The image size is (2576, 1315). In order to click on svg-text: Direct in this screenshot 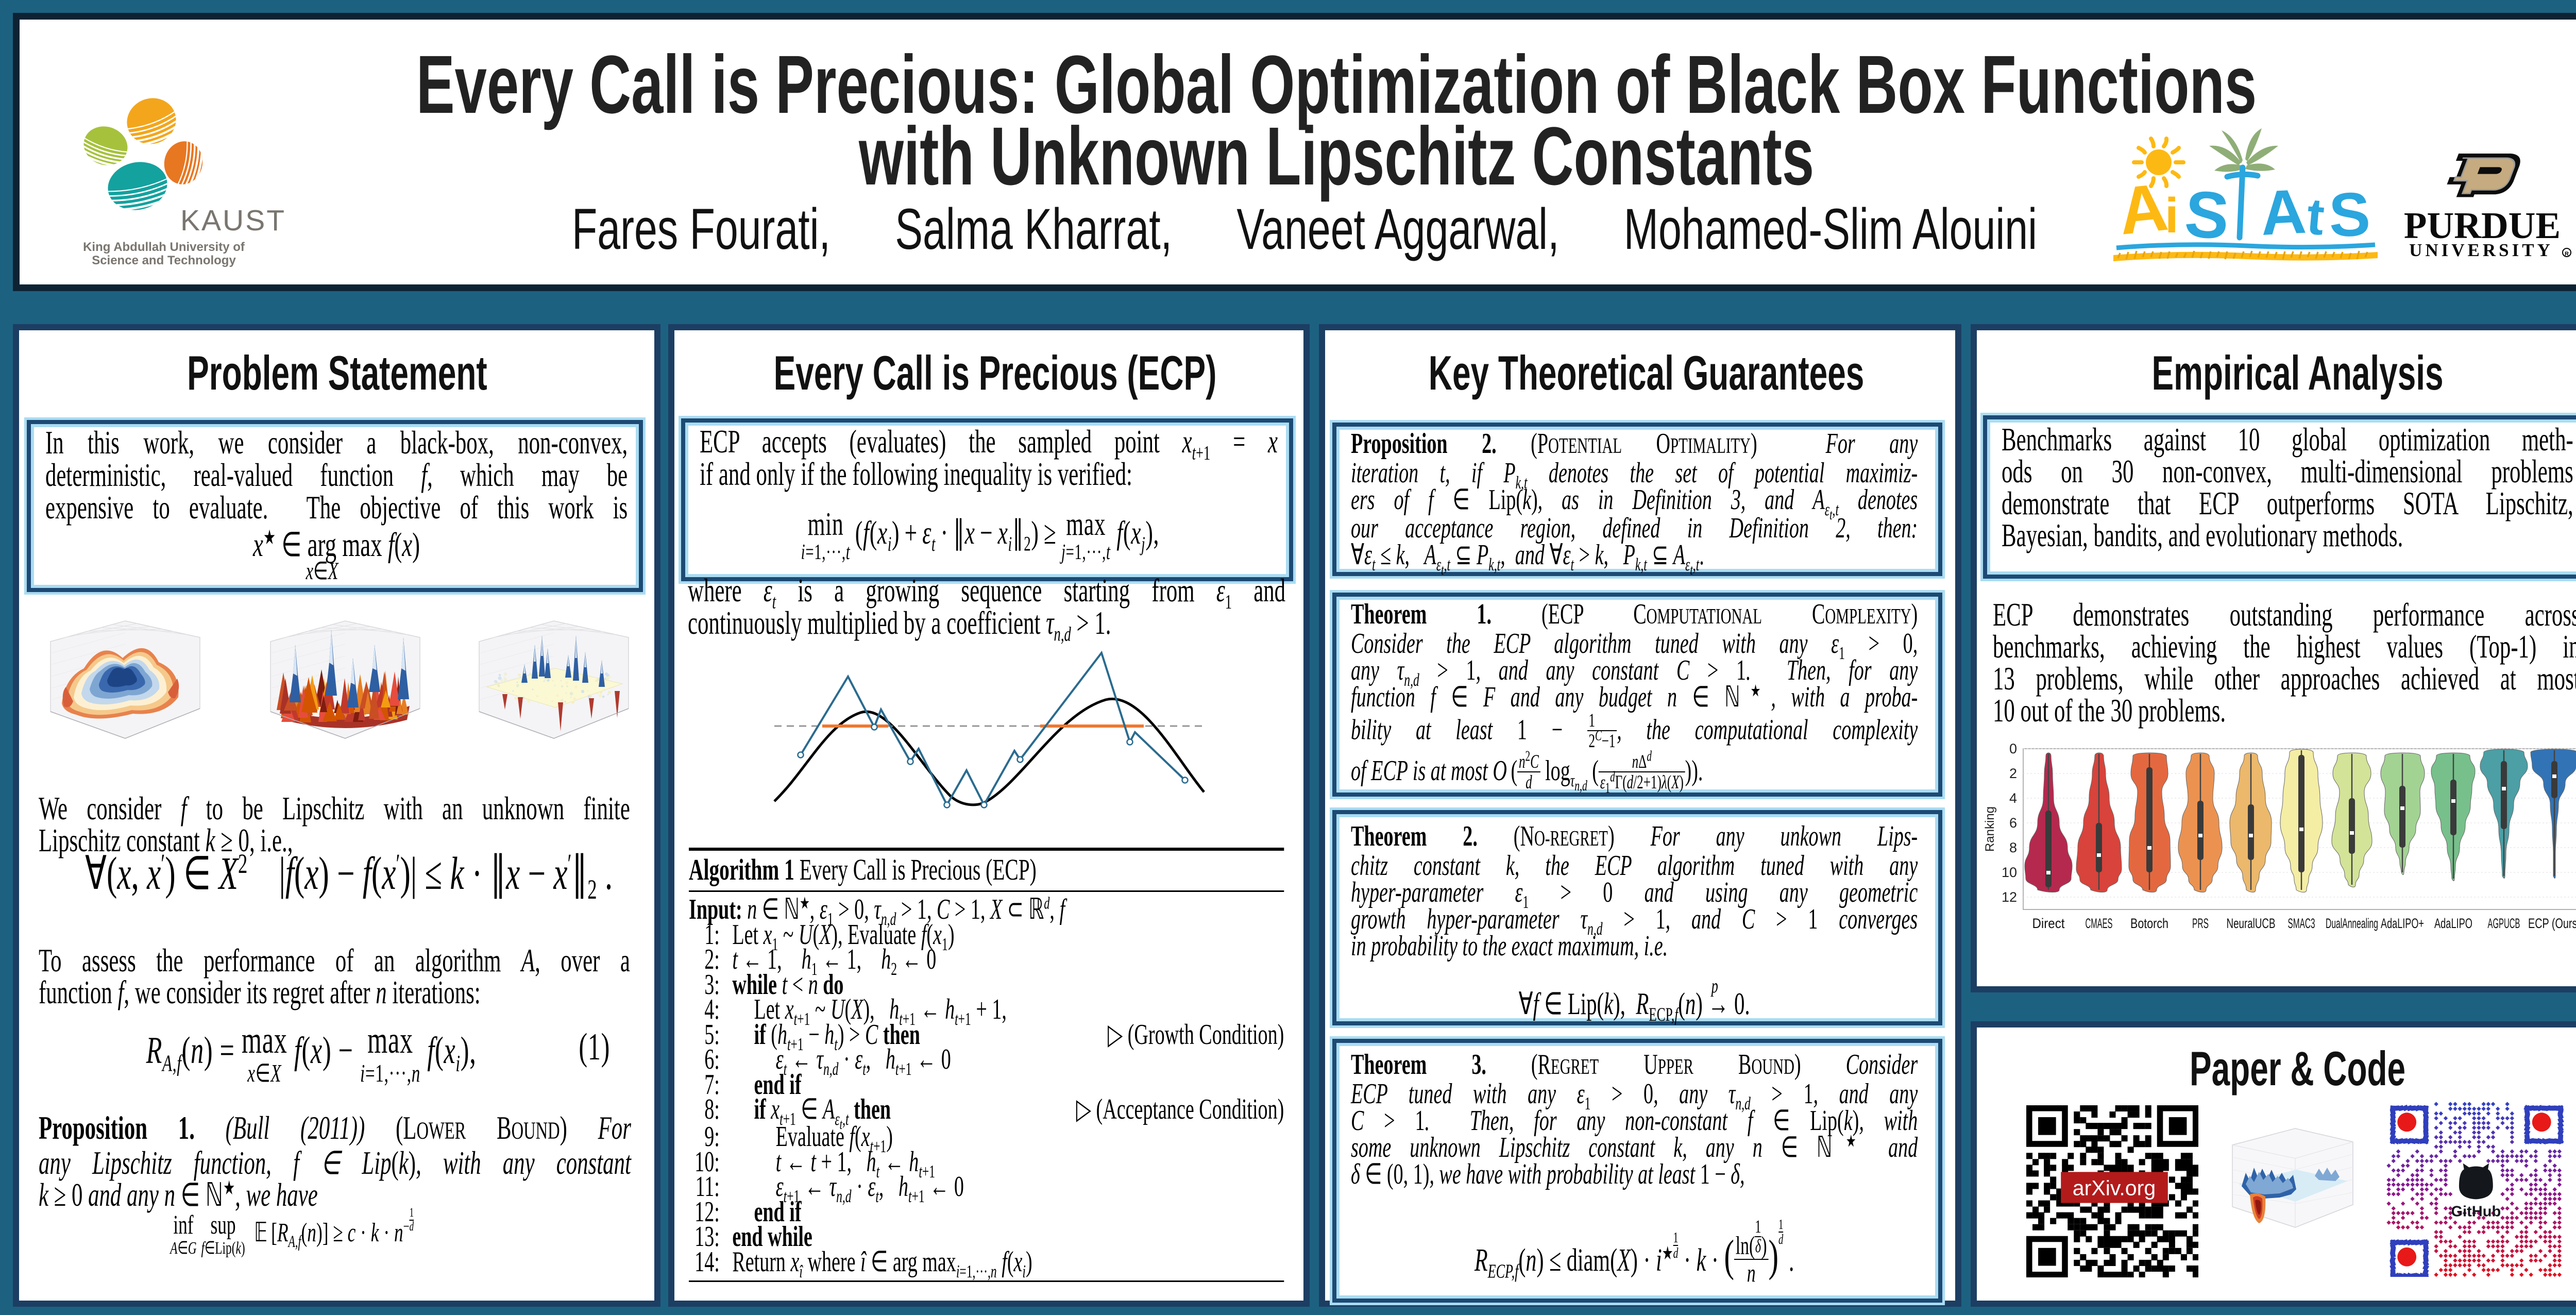, I will do `click(2048, 923)`.